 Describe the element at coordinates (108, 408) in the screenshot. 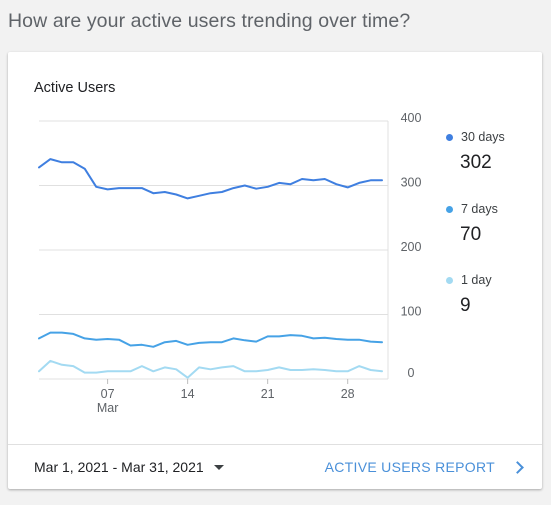

I see `x-tick-sublabel-07: Mar` at that location.